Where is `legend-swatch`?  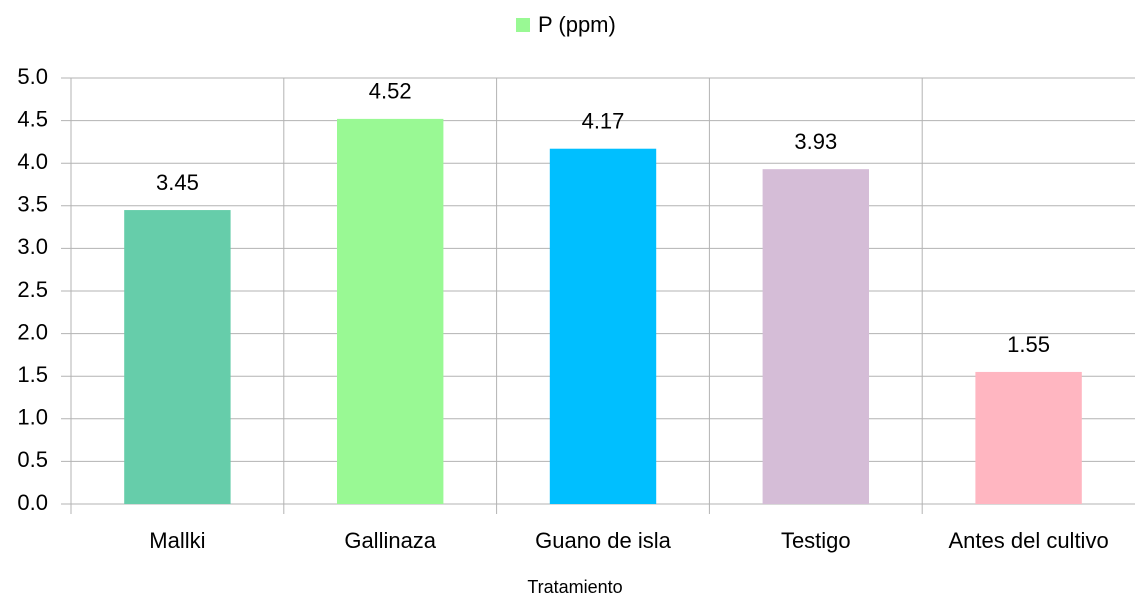
legend-swatch is located at coordinates (523, 25).